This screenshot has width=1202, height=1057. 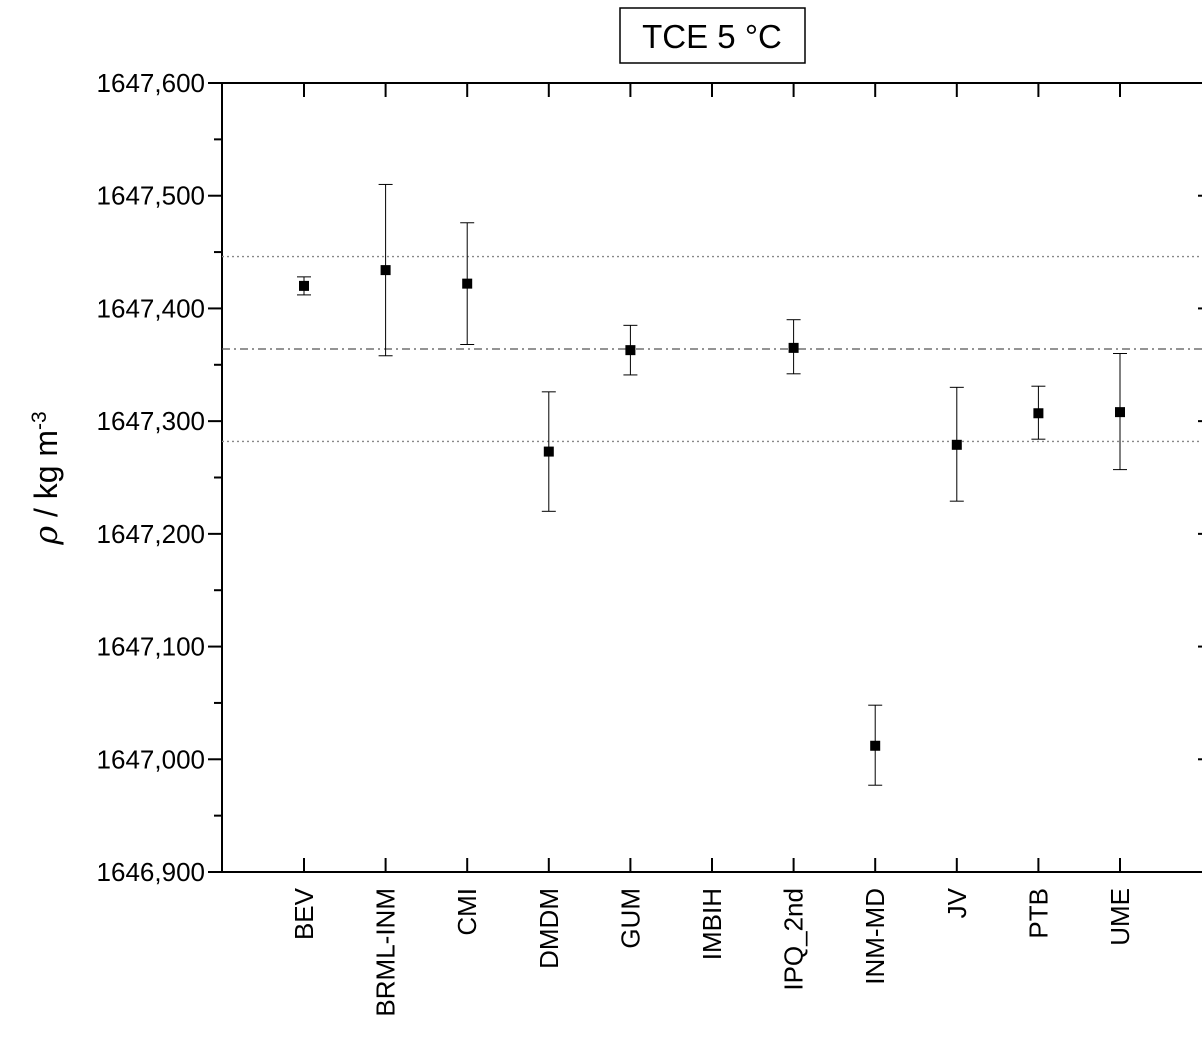 I want to click on x-category-label: IMBIH, so click(x=712, y=924).